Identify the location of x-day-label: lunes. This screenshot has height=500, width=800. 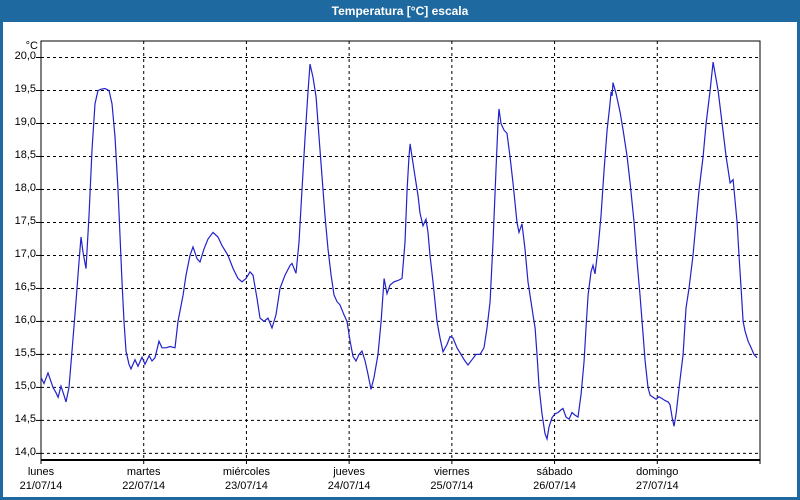
(41, 472).